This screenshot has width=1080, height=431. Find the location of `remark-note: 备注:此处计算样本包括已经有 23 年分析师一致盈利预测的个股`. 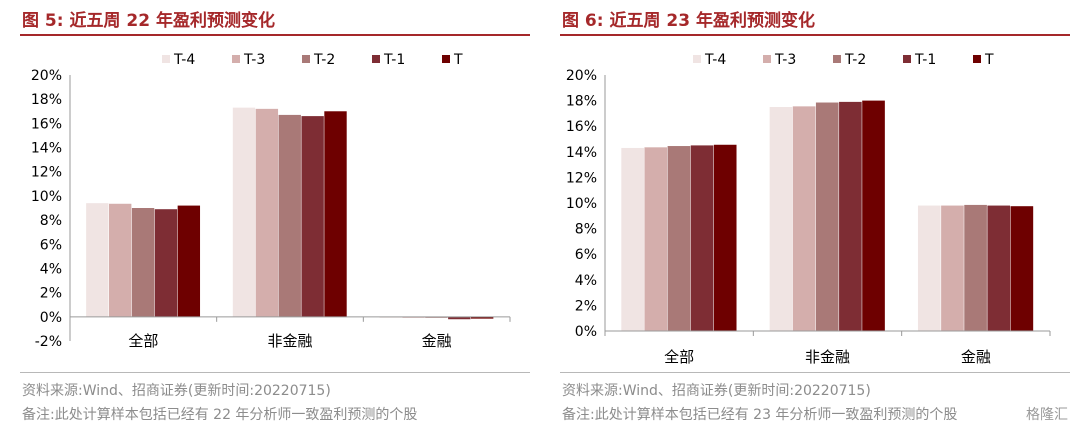

remark-note: 备注:此处计算样本包括已经有 23 年分析师一致盈利预测的个股 is located at coordinates (760, 415).